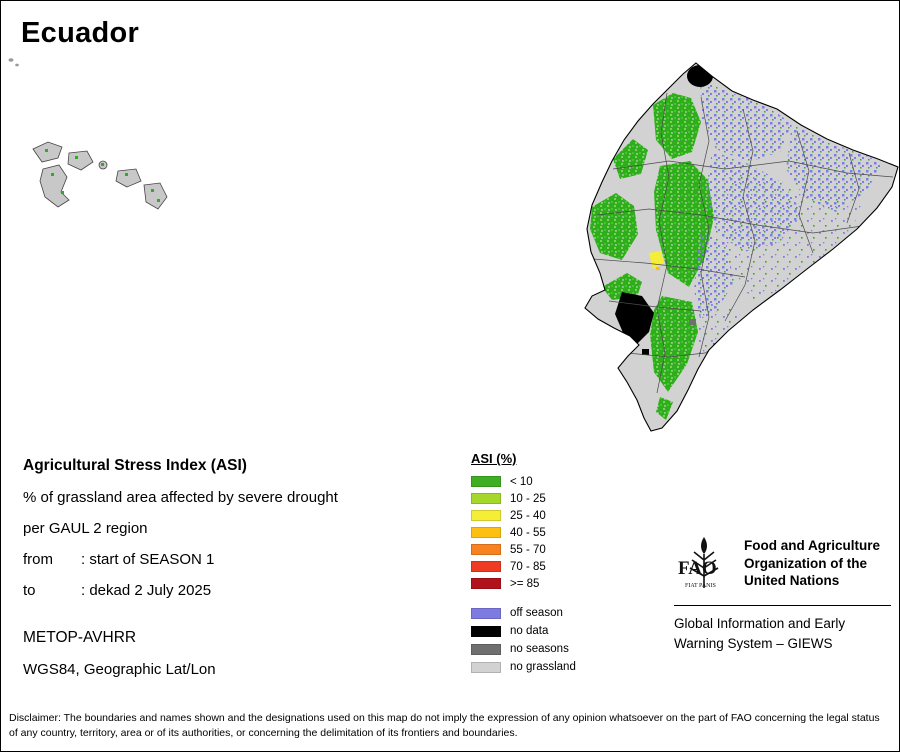 The image size is (900, 752). What do you see at coordinates (529, 631) in the screenshot?
I see `legend-label: no data` at bounding box center [529, 631].